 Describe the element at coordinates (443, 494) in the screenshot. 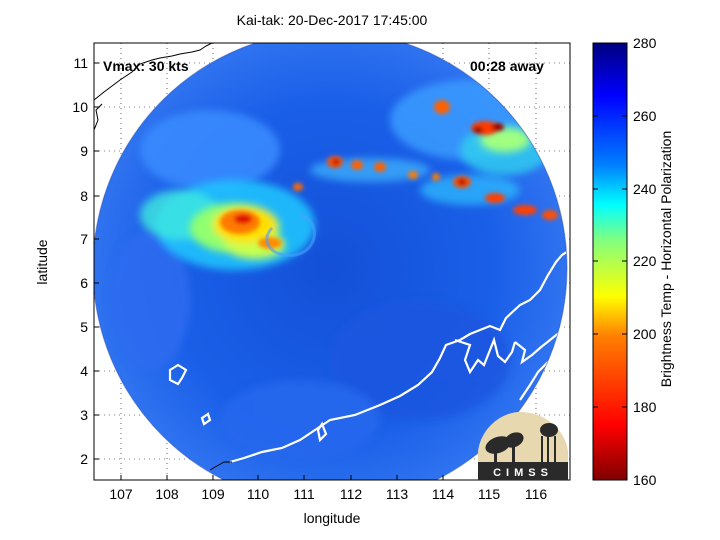

I see `x-tick-label: 114` at that location.